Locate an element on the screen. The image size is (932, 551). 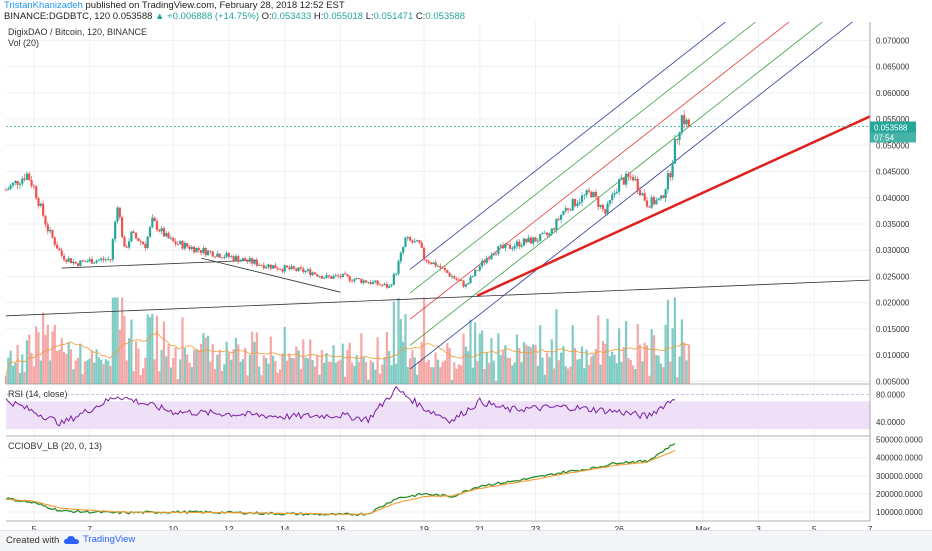
y-tick-label: 0.050000 is located at coordinates (893, 145).